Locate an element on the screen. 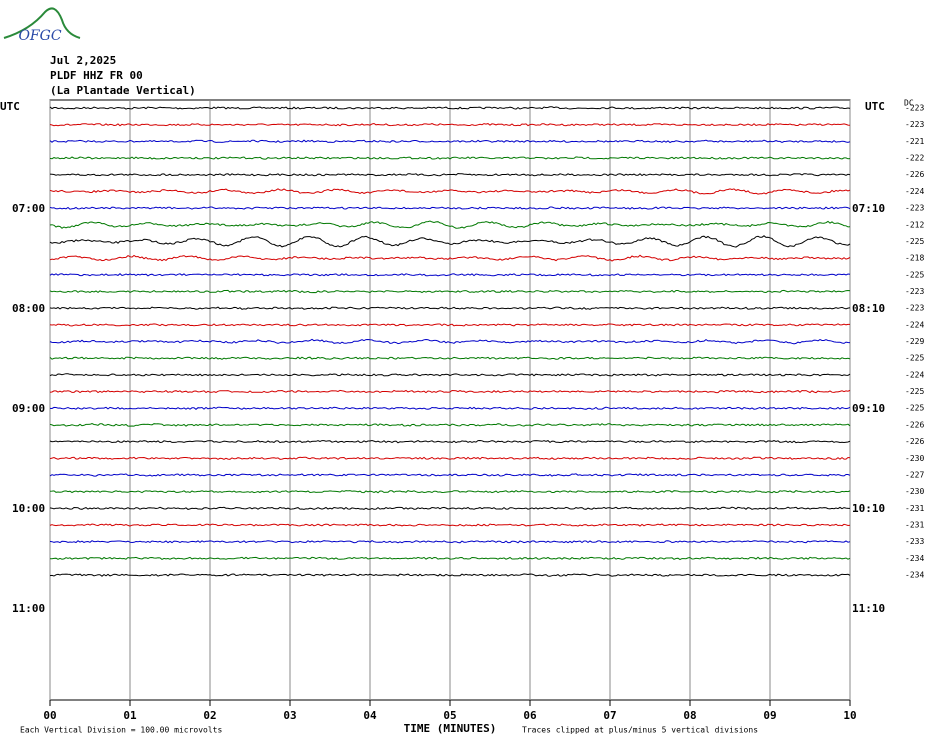 The height and width of the screenshot is (744, 930). right-time-label: 09:10 is located at coordinates (868, 408).